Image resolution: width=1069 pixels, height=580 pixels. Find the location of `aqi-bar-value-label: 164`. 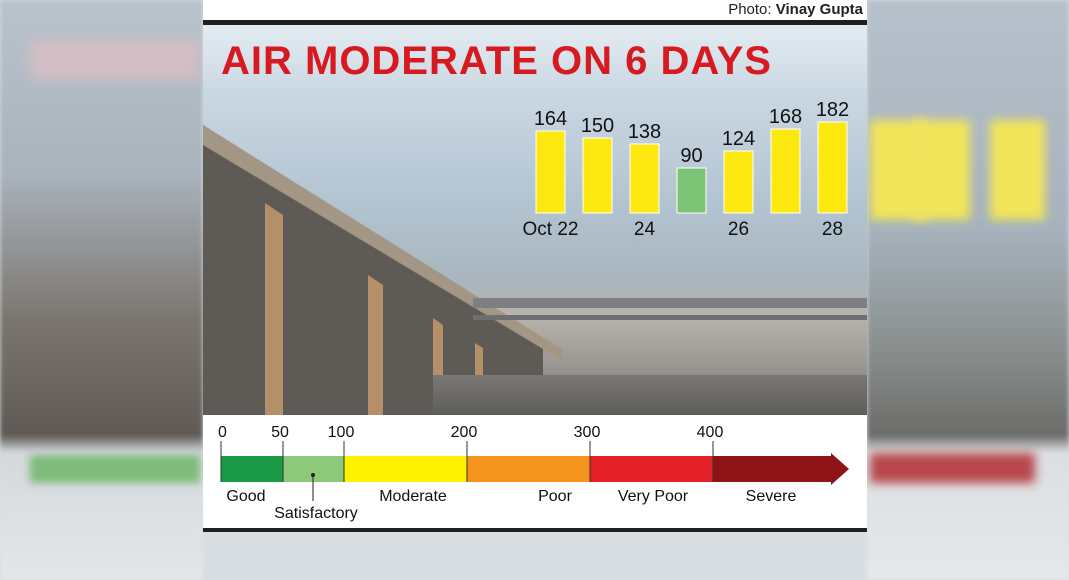

aqi-bar-value-label: 164 is located at coordinates (550, 119).